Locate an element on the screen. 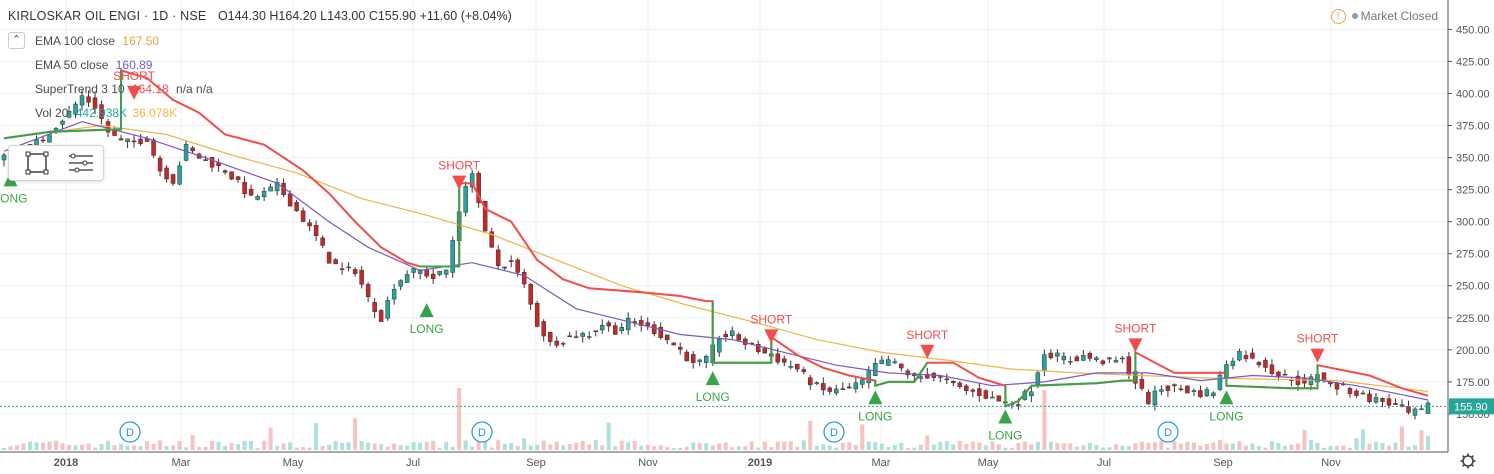 The height and width of the screenshot is (474, 1494). dividend-marker: D is located at coordinates (834, 432).